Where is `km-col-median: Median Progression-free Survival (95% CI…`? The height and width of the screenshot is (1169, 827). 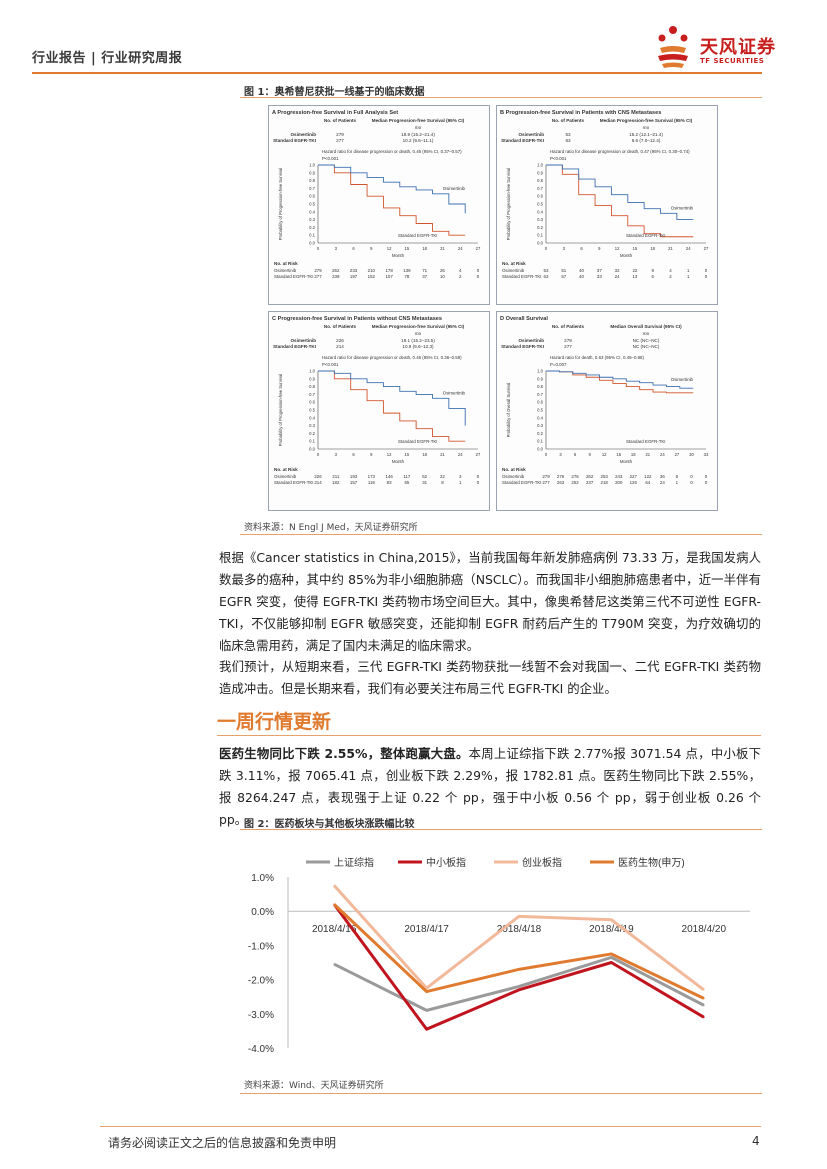
km-col-median: Median Progression-free Survival (95% CI… is located at coordinates (646, 120).